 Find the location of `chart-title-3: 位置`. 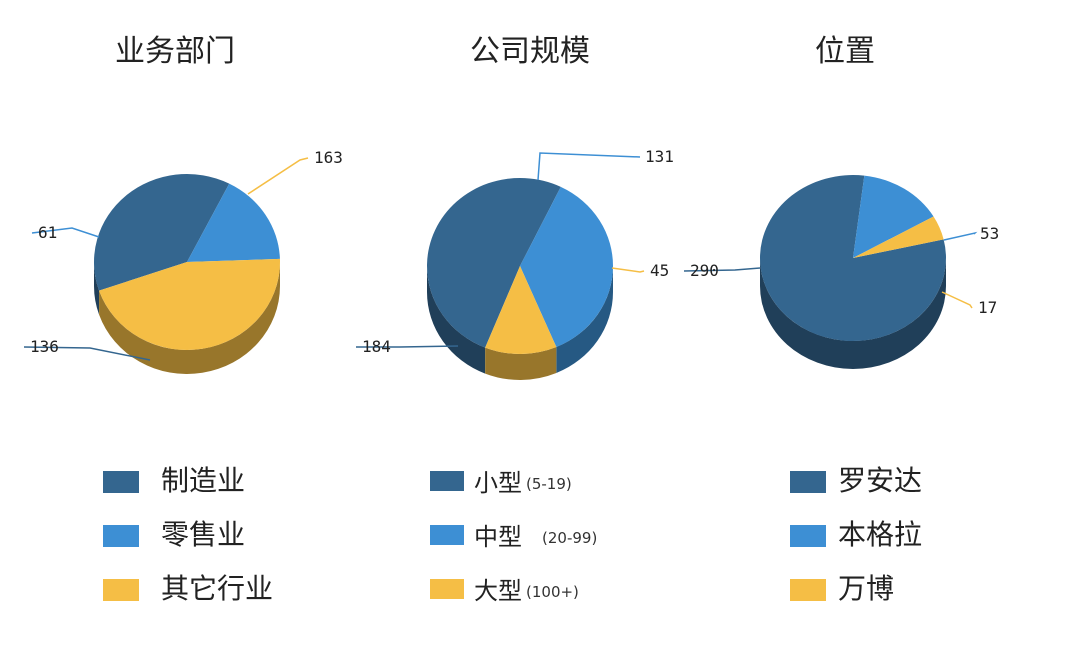

chart-title-3: 位置 is located at coordinates (845, 51).